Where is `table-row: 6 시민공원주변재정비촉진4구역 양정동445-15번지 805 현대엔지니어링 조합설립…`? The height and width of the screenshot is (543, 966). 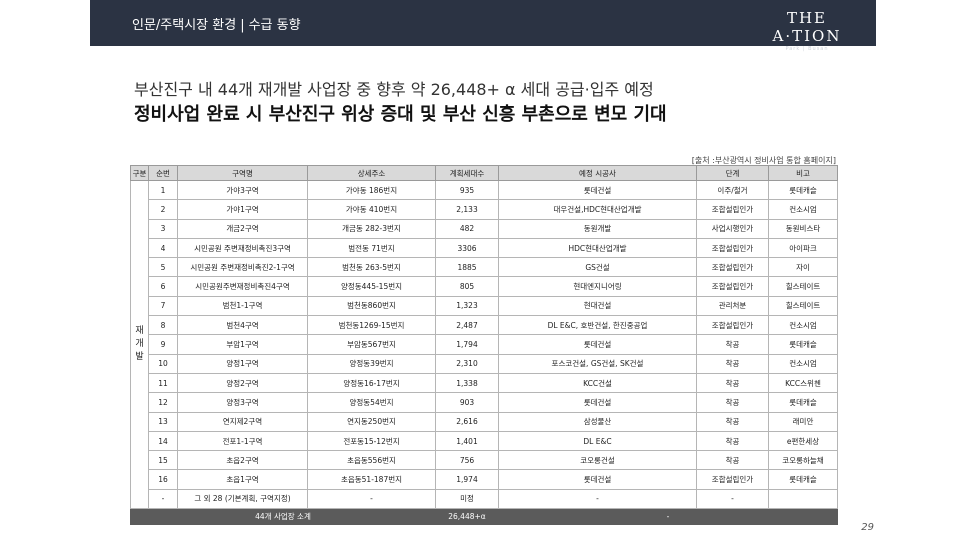
table-row: 6 시민공원주변재정비촉진4구역 양정동445-15번지 805 현대엔지니어링 조합설립… is located at coordinates (484, 286).